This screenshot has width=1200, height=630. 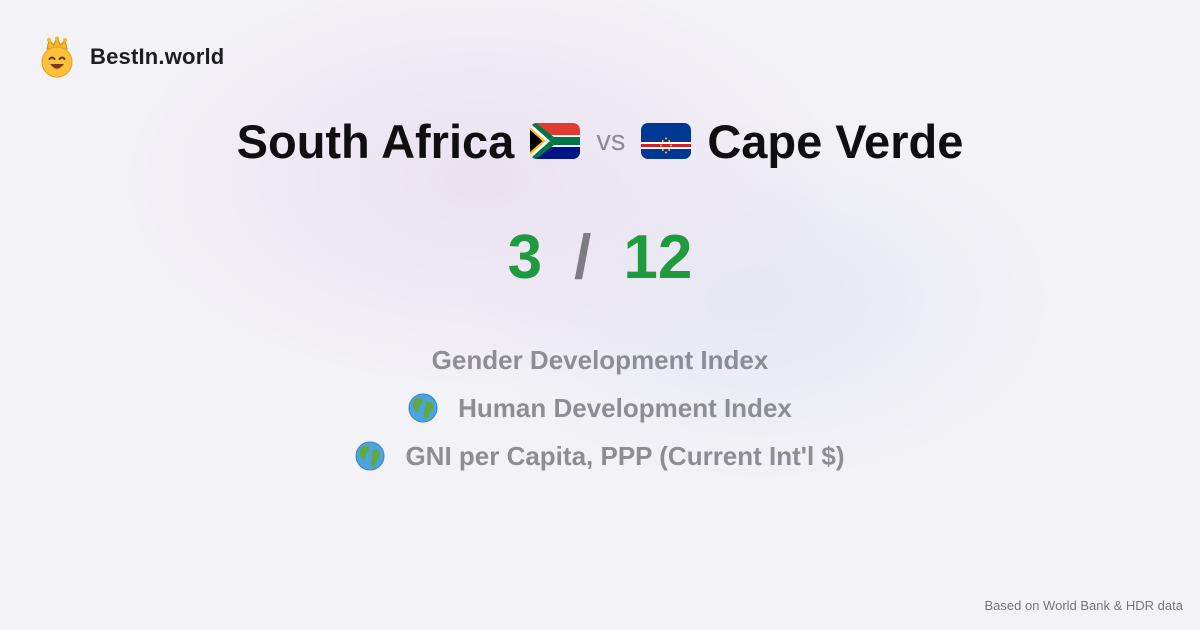 I want to click on south-africa-flag-icon, so click(x=555, y=141).